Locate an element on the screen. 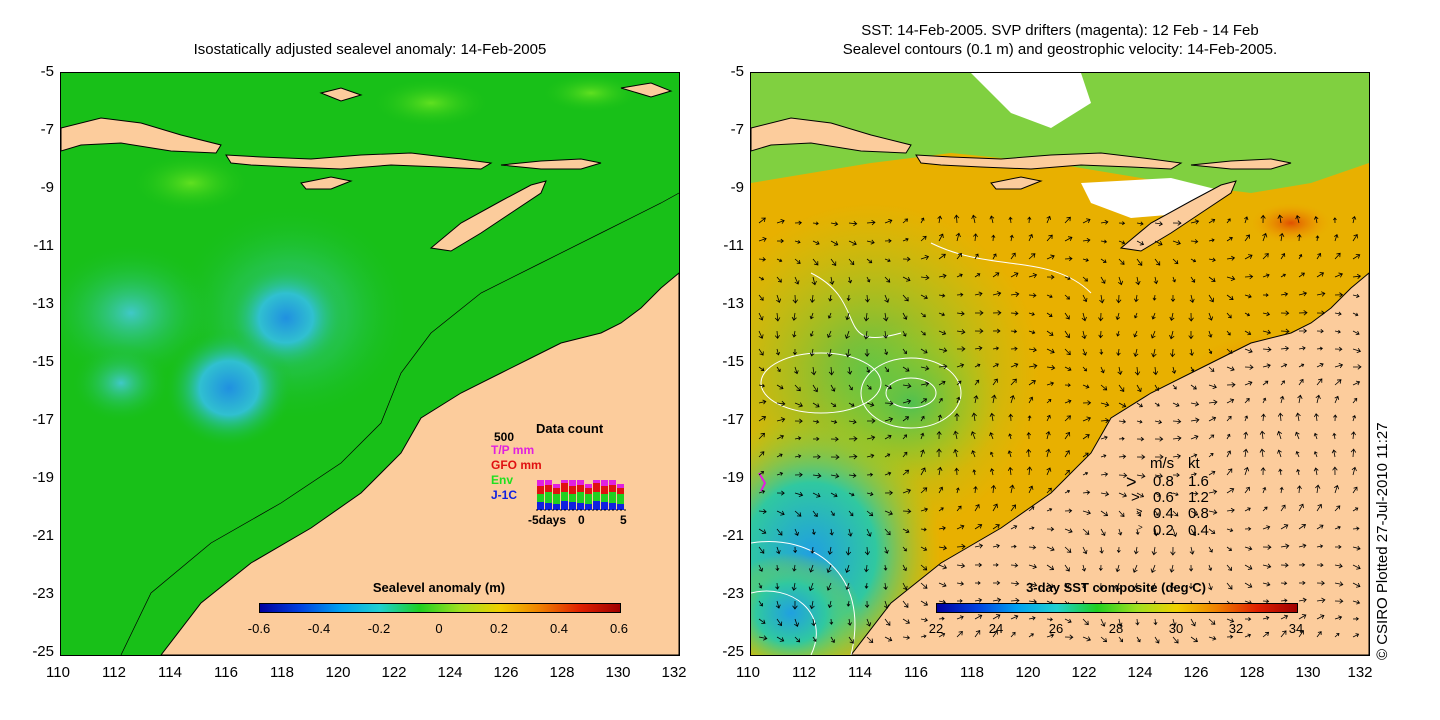  y-tick: -7 is located at coordinates (737, 129).